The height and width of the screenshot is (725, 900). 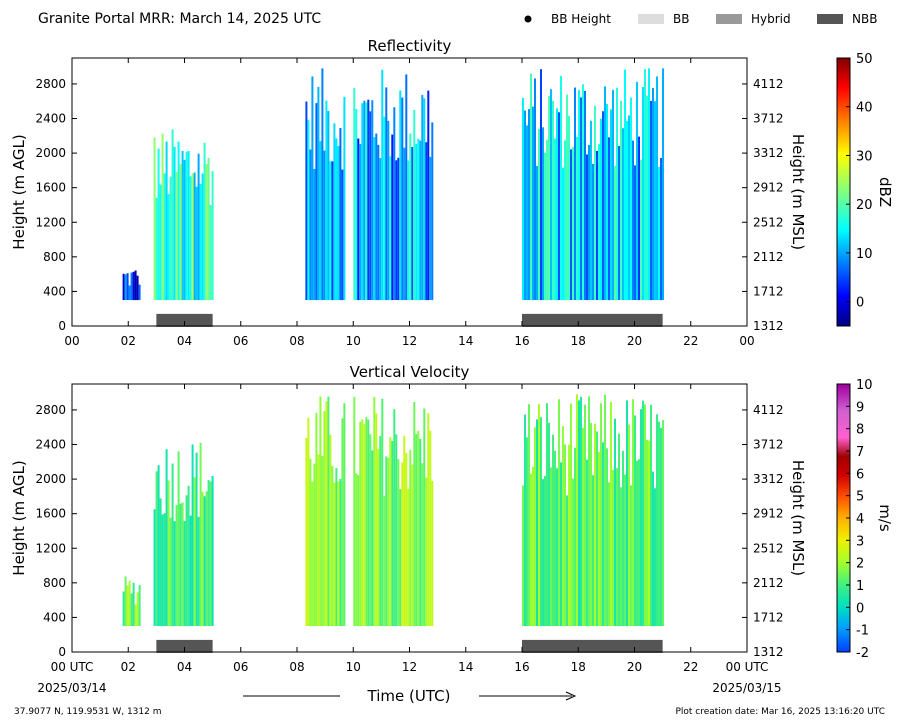 What do you see at coordinates (768, 222) in the screenshot?
I see `y-tick-label-right: 2512` at bounding box center [768, 222].